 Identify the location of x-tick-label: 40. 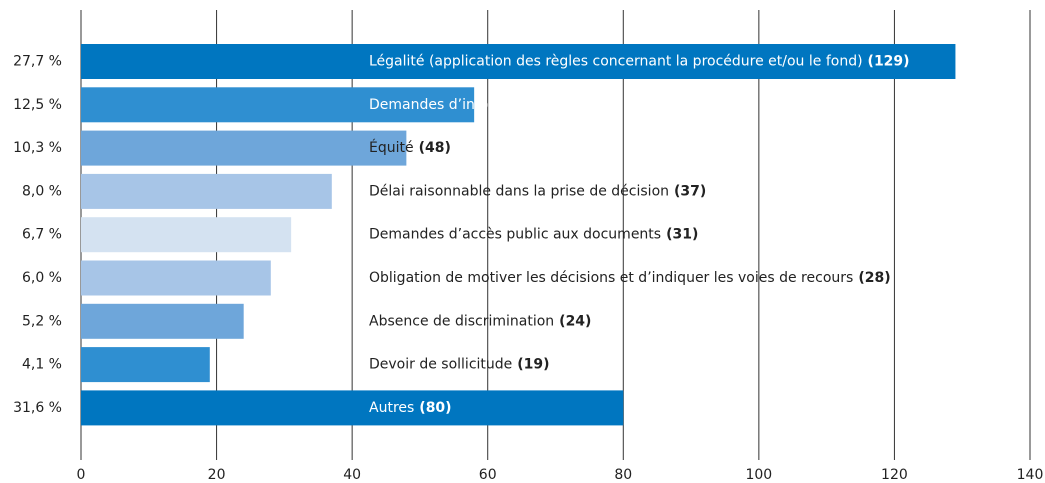
(352, 475).